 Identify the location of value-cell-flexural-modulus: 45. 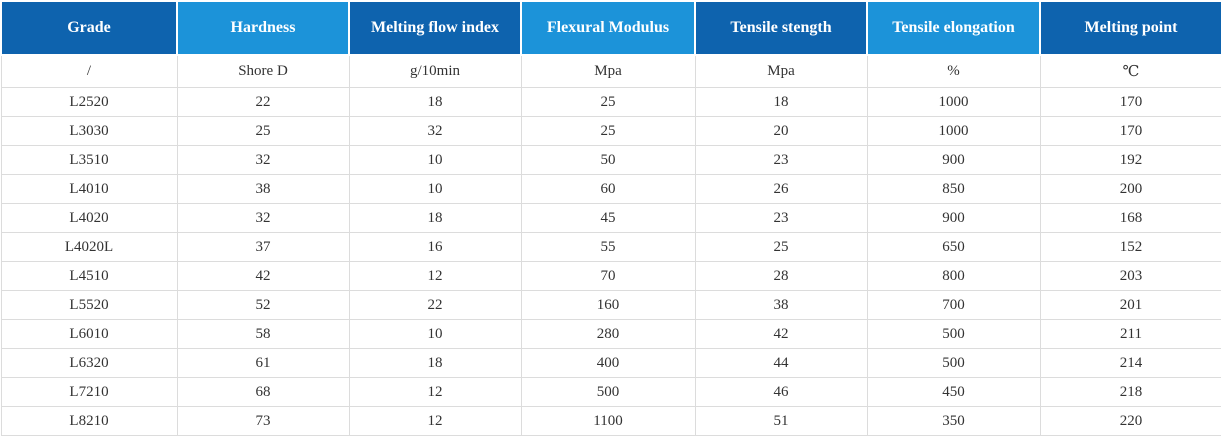
(608, 218).